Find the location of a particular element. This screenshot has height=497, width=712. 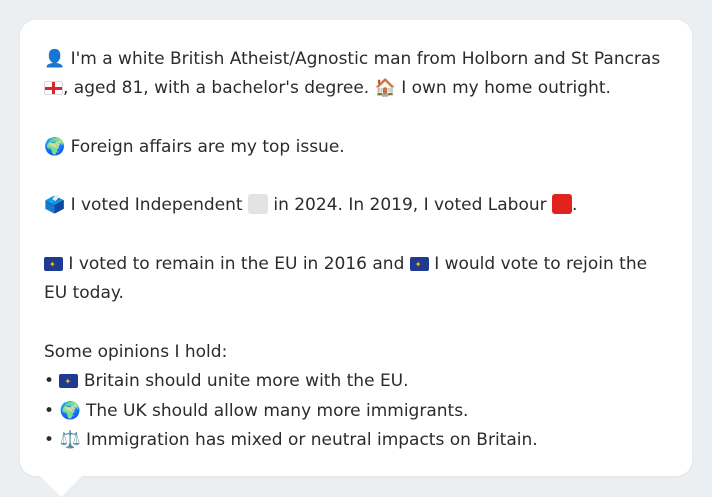

list-item: Britain should unite more with the EU. is located at coordinates (356, 381).